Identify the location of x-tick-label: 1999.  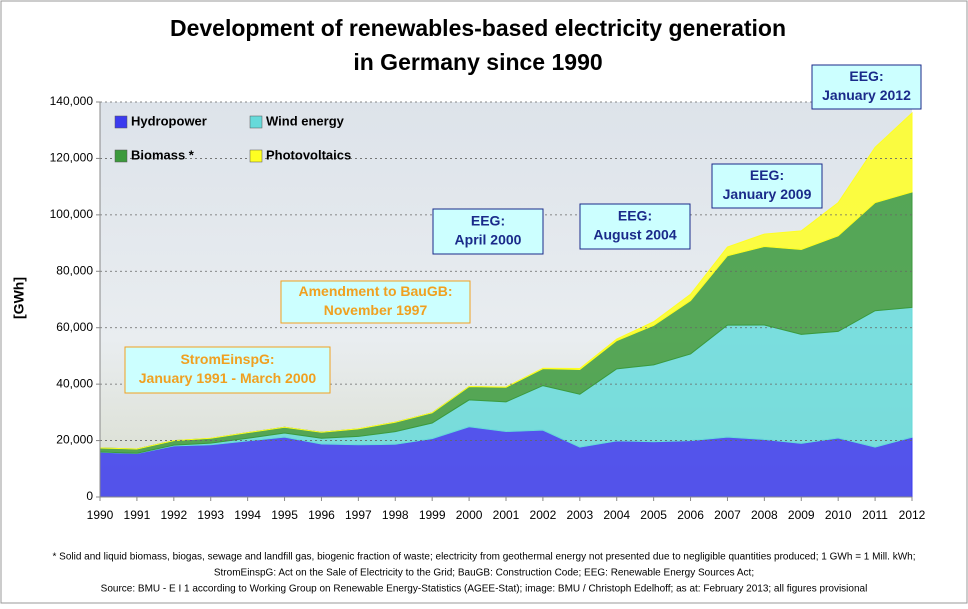
(432, 515).